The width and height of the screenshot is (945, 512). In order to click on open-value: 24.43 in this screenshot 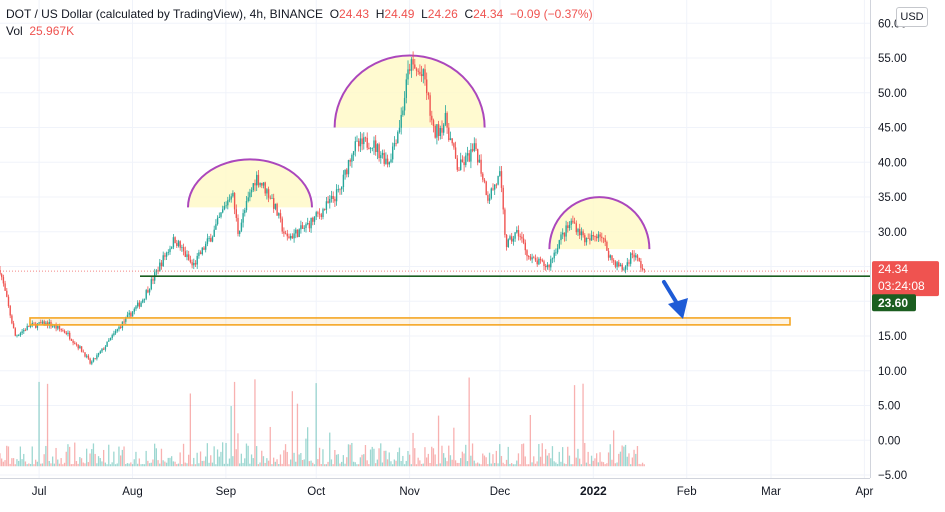, I will do `click(354, 14)`.